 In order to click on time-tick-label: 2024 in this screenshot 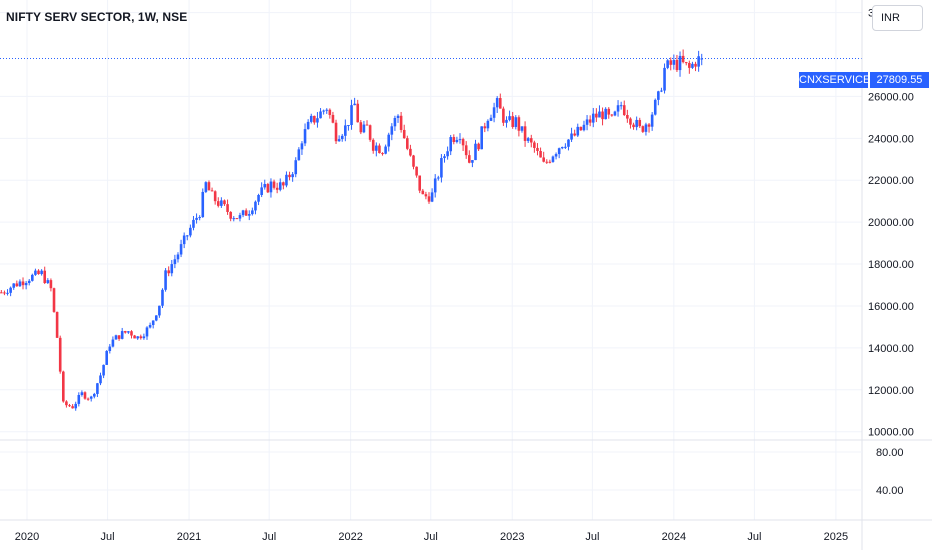, I will do `click(674, 537)`.